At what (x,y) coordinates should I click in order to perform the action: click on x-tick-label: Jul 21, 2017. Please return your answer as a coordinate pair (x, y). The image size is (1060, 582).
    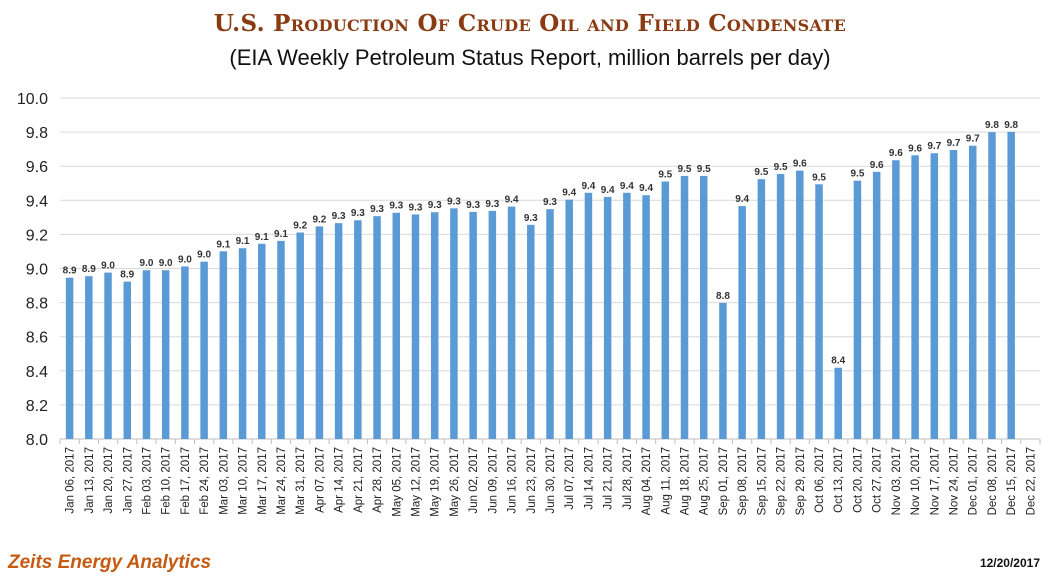
    Looking at the image, I should click on (609, 478).